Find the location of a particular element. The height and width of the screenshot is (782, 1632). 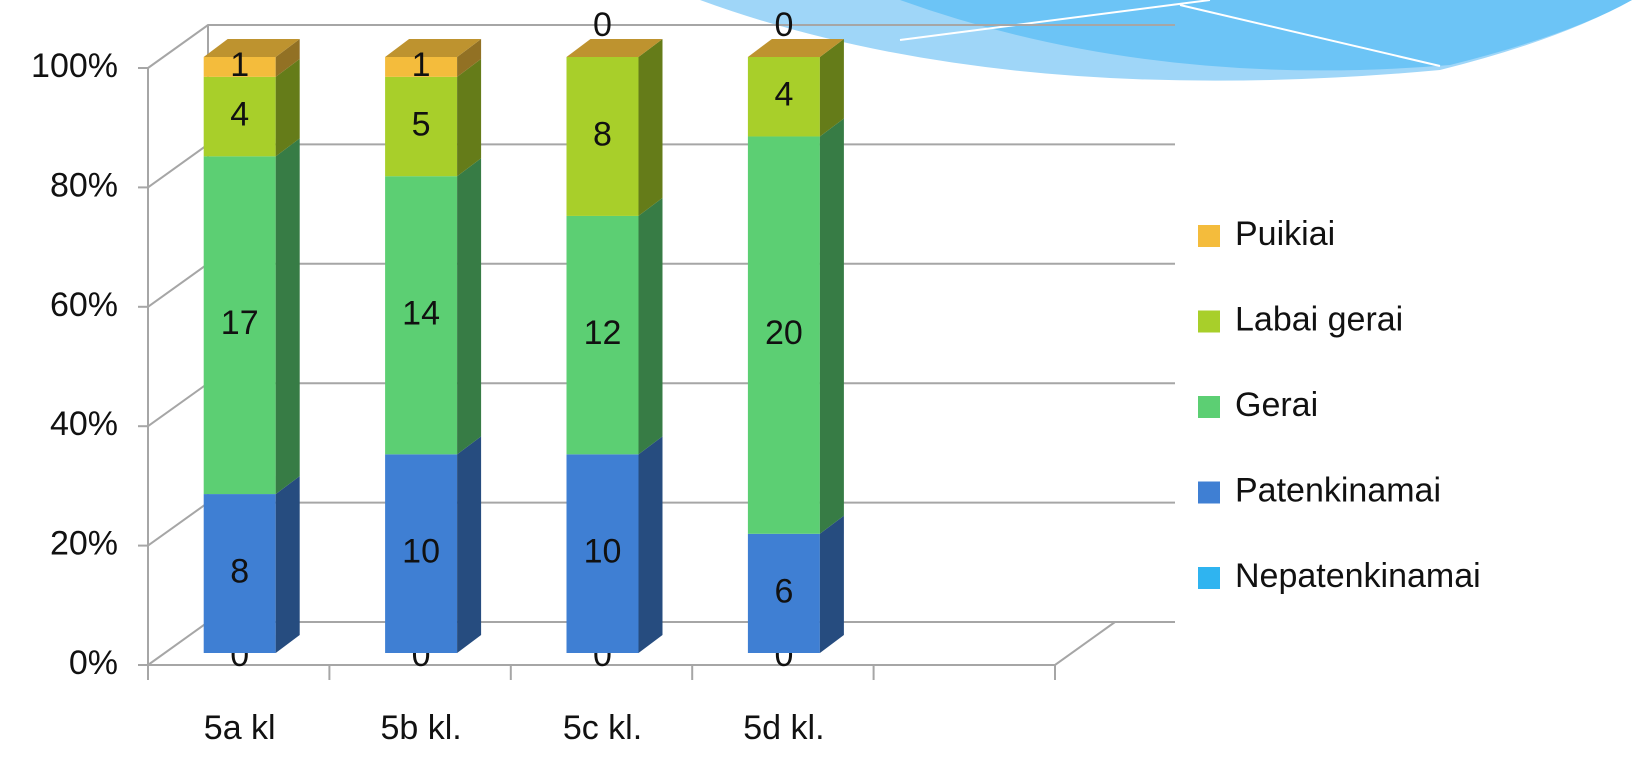

legend-label: Puikiai is located at coordinates (1285, 234).